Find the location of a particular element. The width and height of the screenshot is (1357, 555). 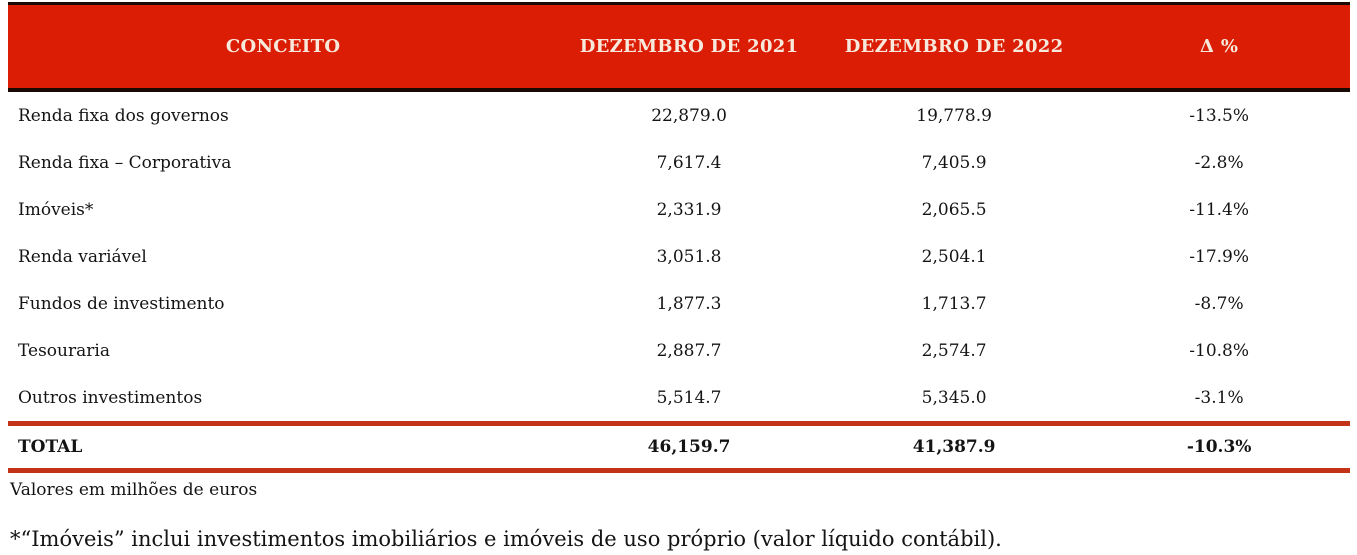

delta-cell: -11.4% is located at coordinates (1219, 209).